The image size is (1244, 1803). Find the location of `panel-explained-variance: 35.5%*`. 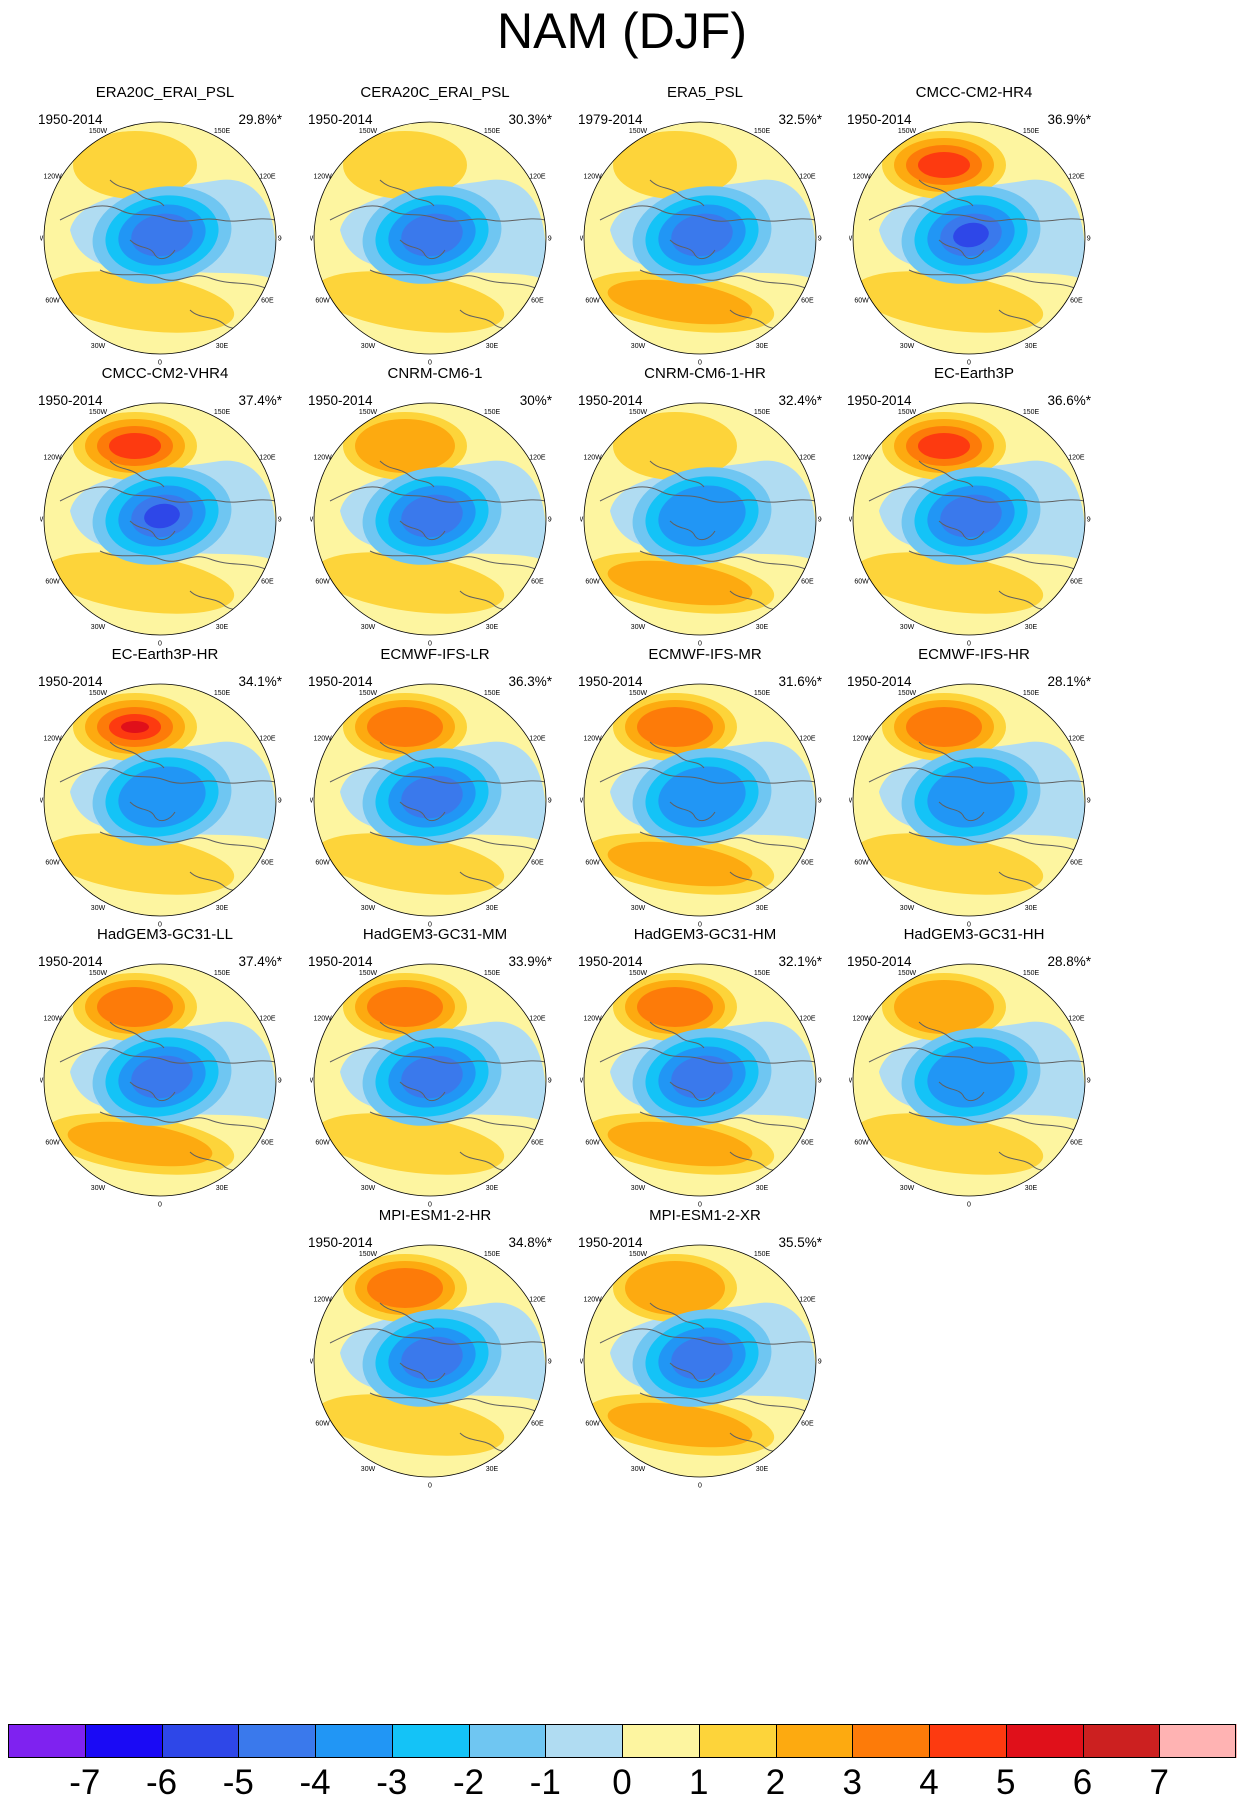

panel-explained-variance: 35.5%* is located at coordinates (800, 1242).